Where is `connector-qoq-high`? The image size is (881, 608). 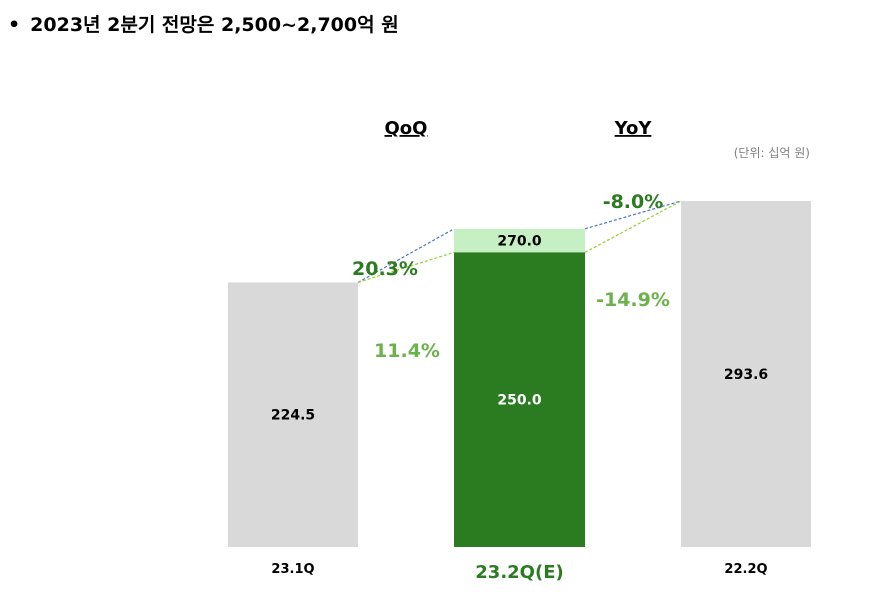 connector-qoq-high is located at coordinates (406, 255).